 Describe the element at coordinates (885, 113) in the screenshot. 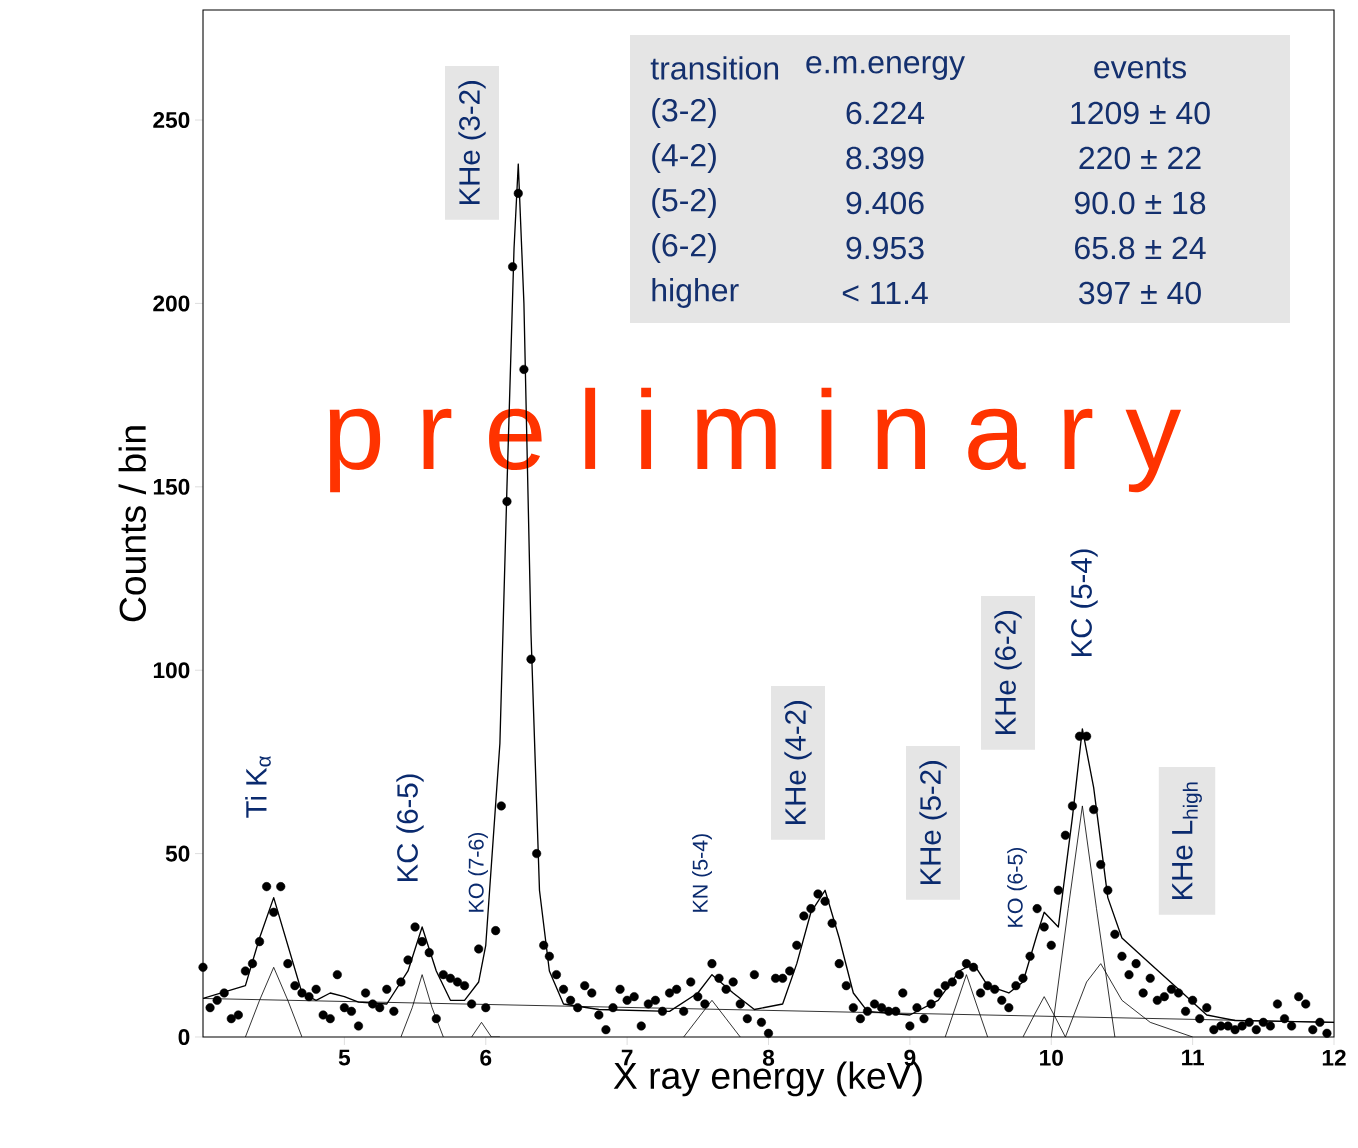

I see `annotation: 6.224` at that location.